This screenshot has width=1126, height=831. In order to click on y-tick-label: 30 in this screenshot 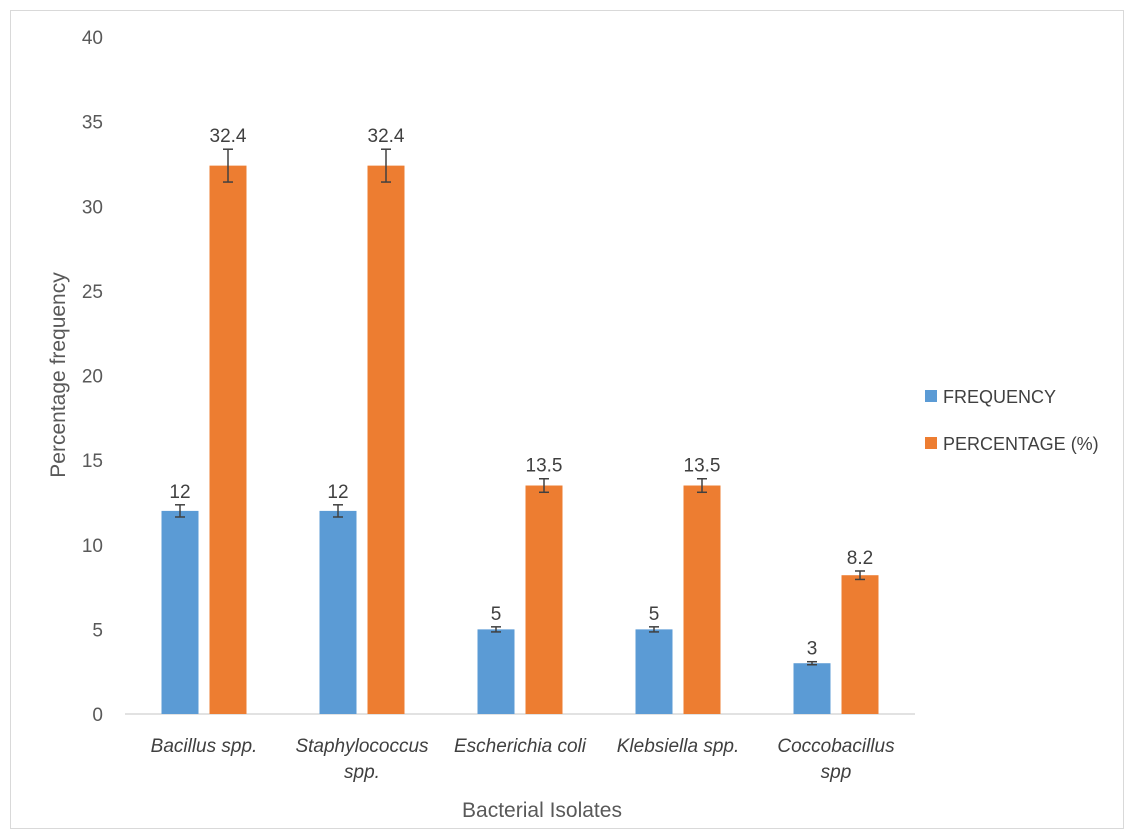, I will do `click(92, 207)`.